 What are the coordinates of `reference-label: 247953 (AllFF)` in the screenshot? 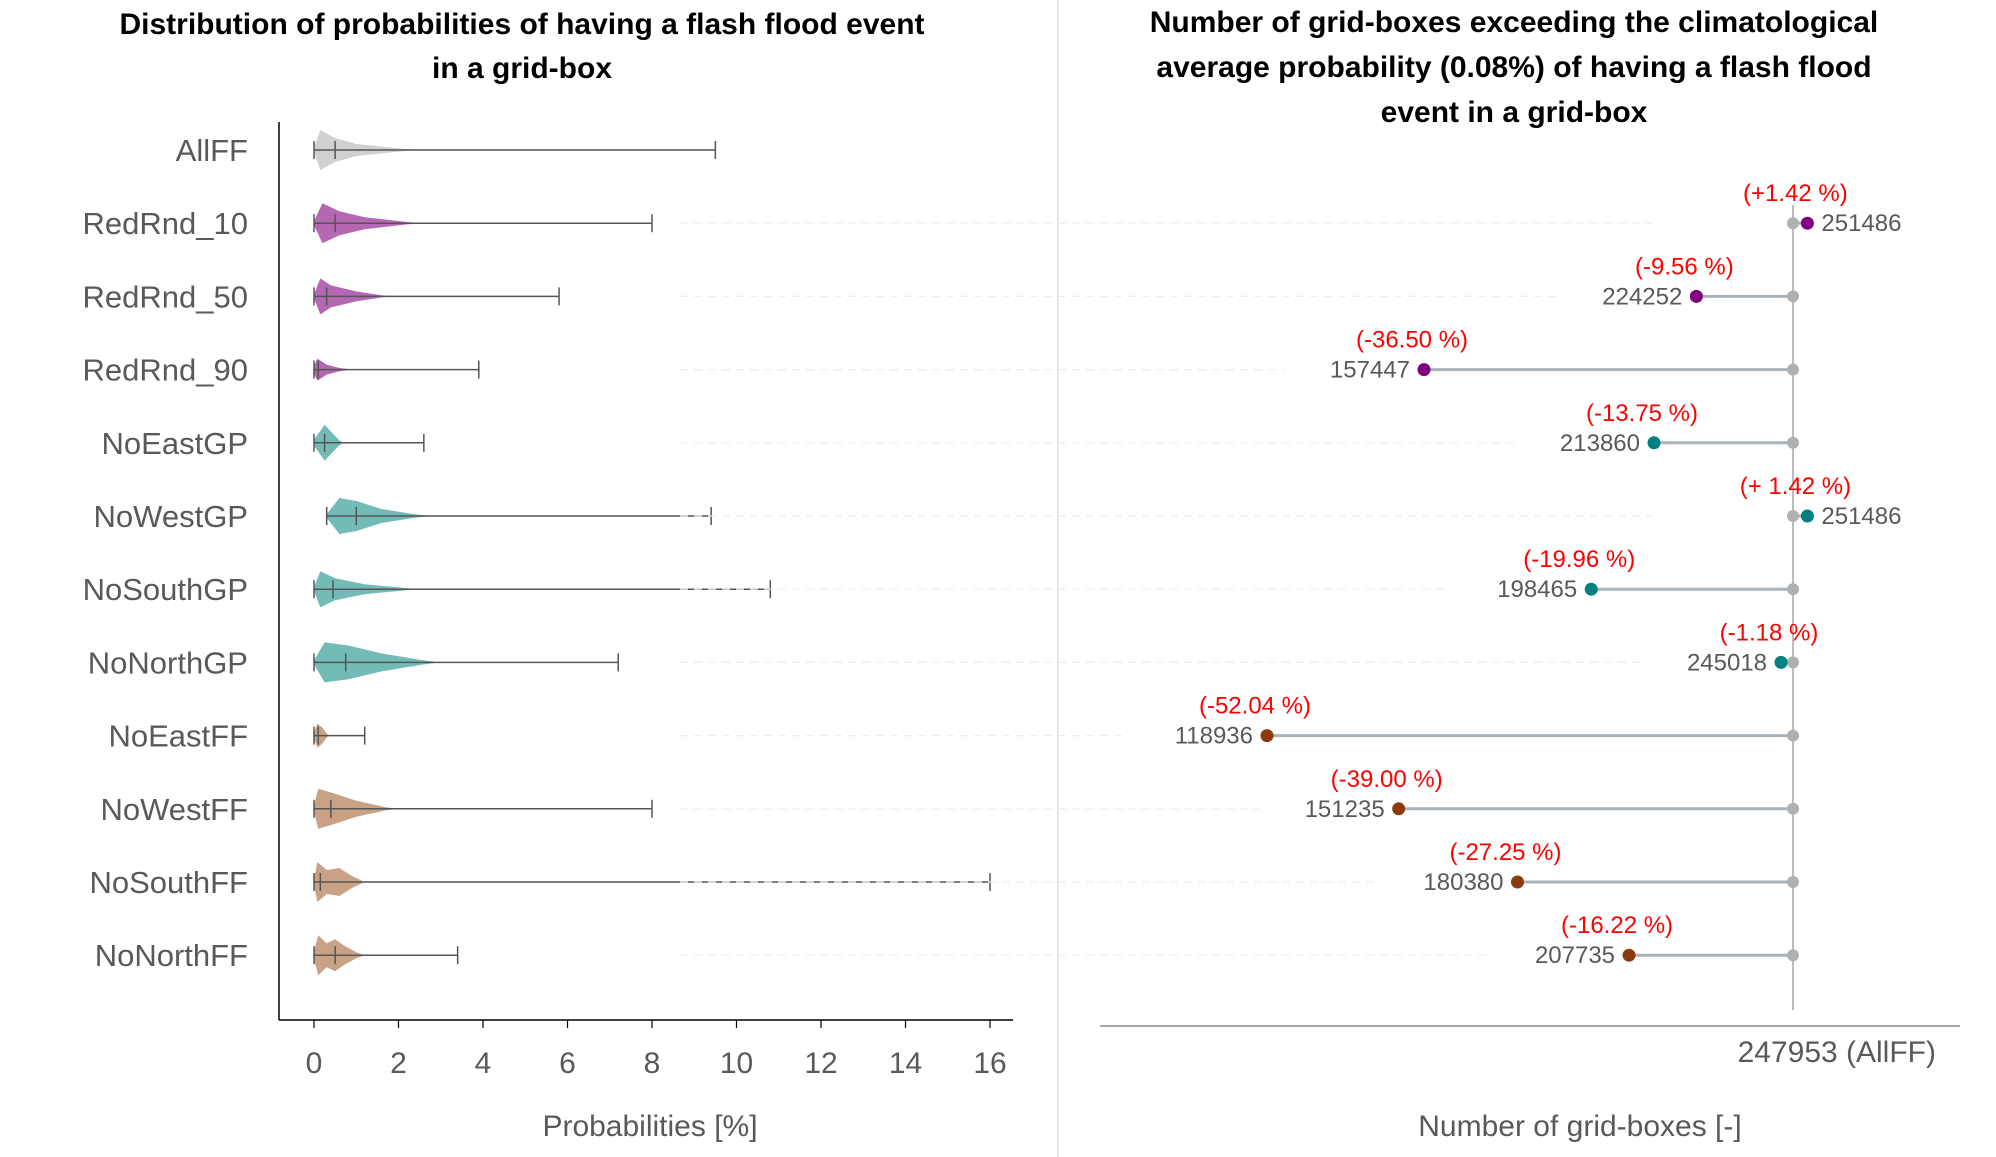 It's located at (1837, 1052).